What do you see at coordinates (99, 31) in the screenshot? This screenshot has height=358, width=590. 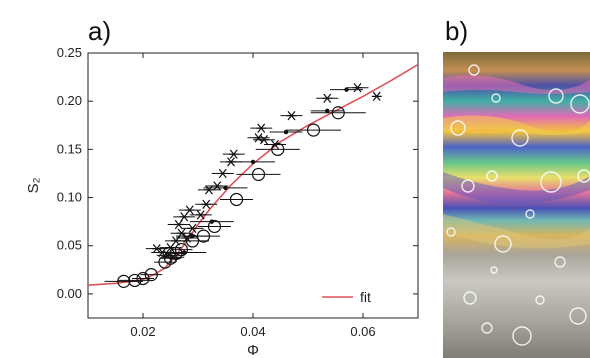 I see `panel-a-label: a)` at bounding box center [99, 31].